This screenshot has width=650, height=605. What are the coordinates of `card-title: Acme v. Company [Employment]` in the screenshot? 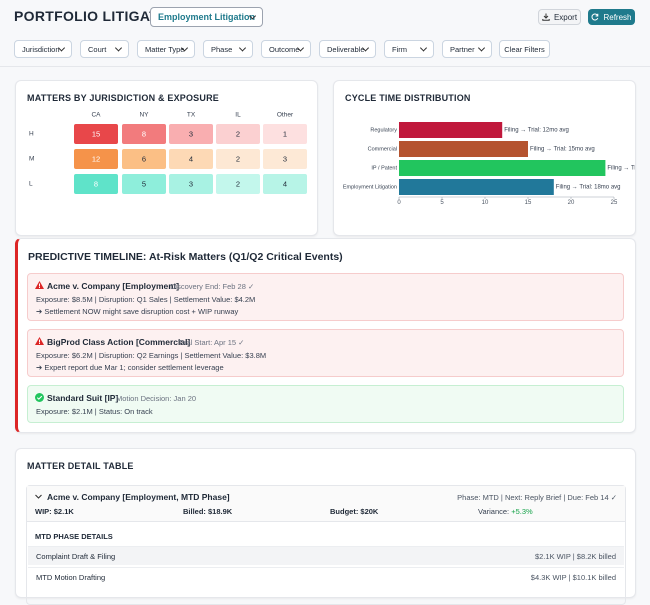 It's located at (113, 286).